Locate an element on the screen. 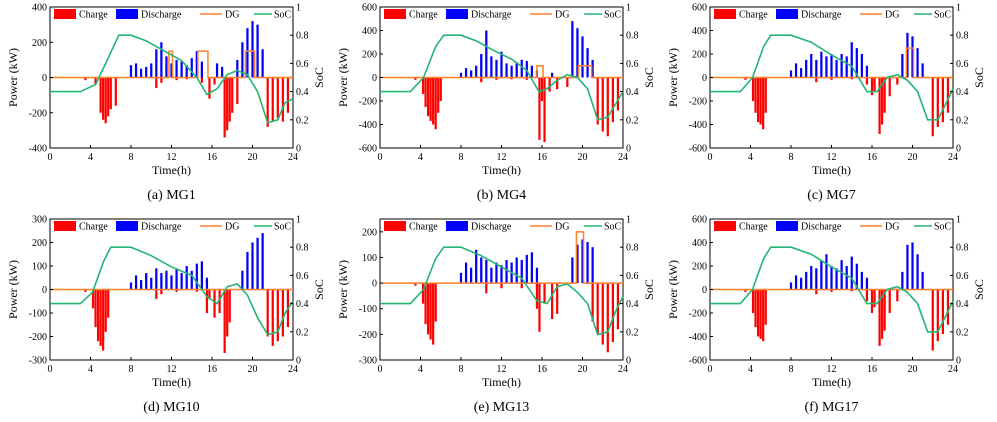 The image size is (997, 422). y2-tick-label: 0 is located at coordinates (628, 361).